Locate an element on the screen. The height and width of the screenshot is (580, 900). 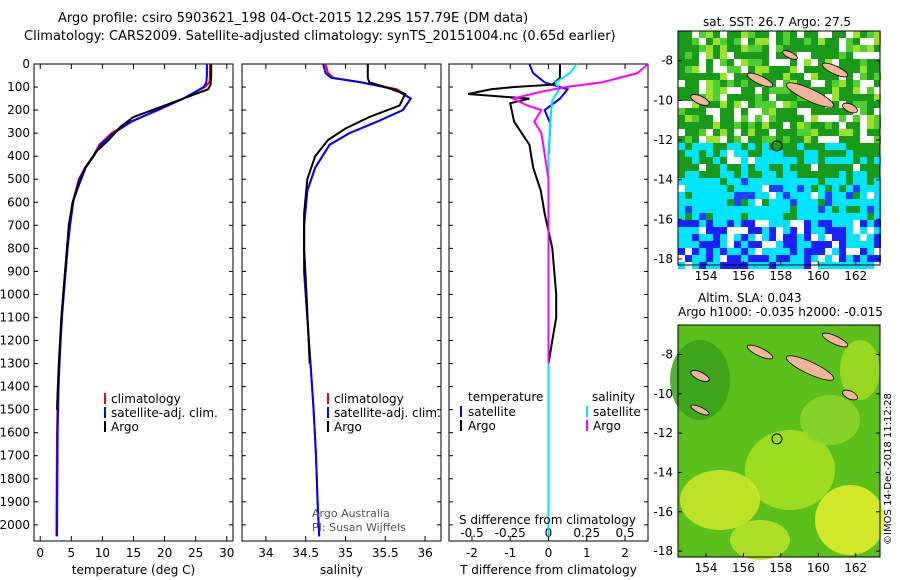
s-tick-label: -0.5 is located at coordinates (471, 533).